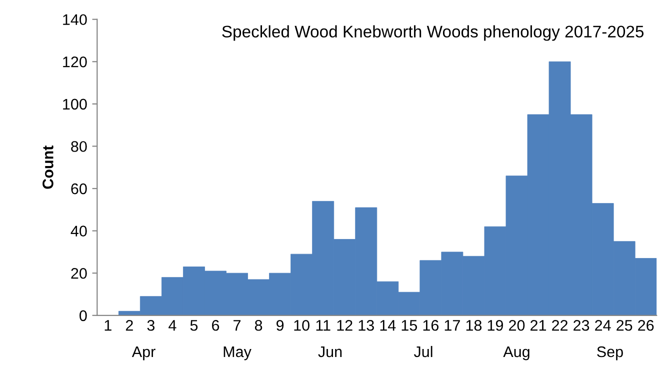  Describe the element at coordinates (238, 353) in the screenshot. I see `text: May` at that location.